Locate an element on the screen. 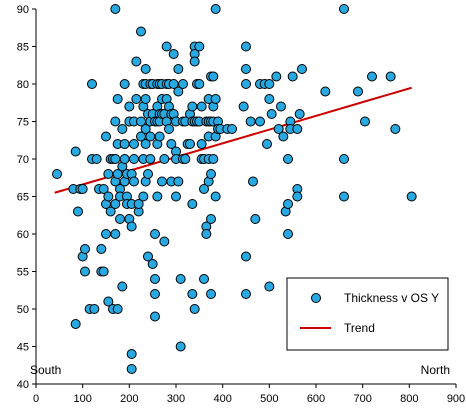 Image resolution: width=466 pixels, height=410 pixels. x-tick-label: 600 is located at coordinates (316, 399).